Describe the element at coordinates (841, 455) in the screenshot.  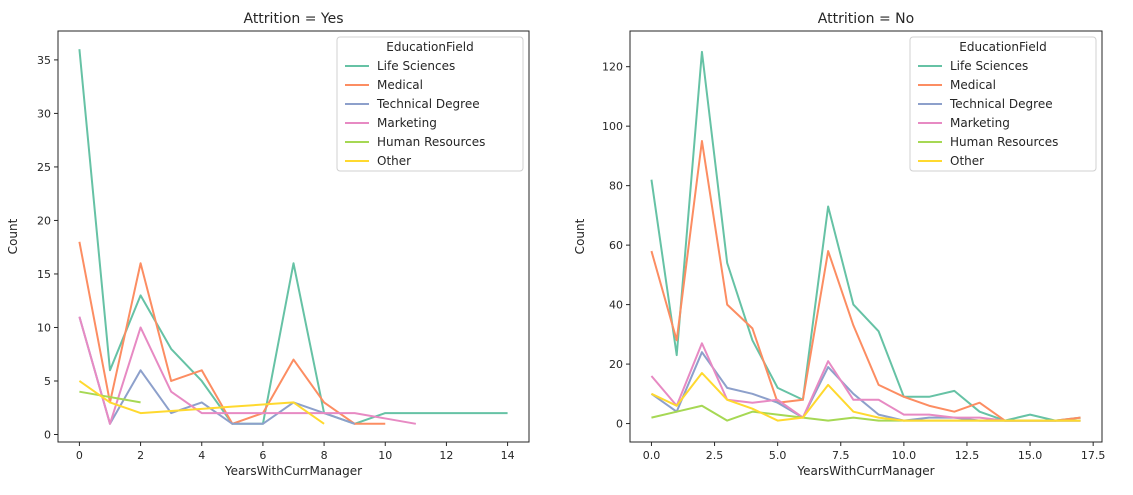
I see `x-tick-label: 7.5` at that location.